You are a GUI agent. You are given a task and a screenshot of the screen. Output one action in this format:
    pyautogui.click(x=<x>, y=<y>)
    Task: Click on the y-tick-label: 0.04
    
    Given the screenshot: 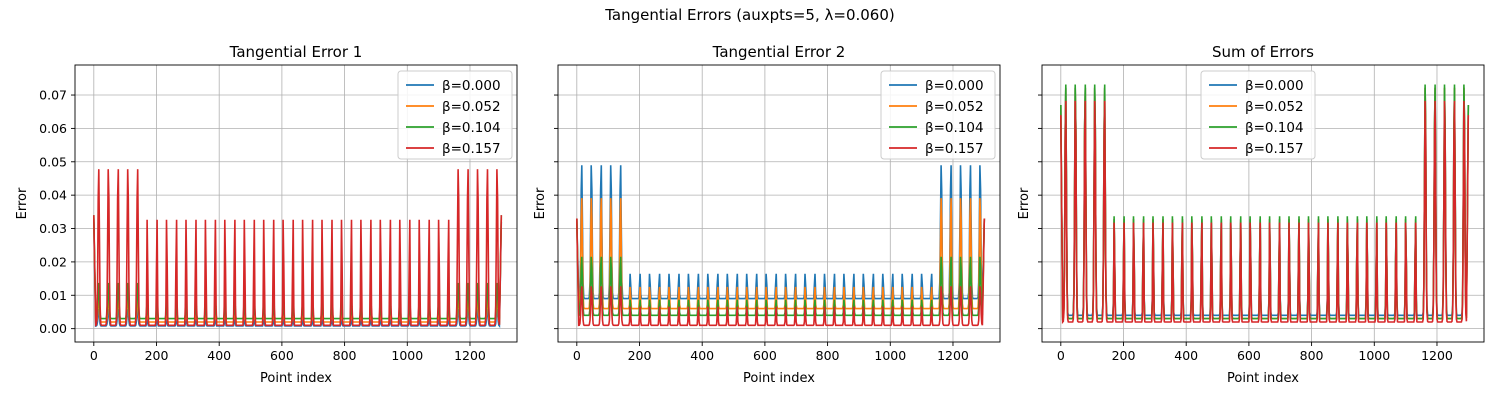 What is the action you would take?
    pyautogui.click(x=53, y=195)
    